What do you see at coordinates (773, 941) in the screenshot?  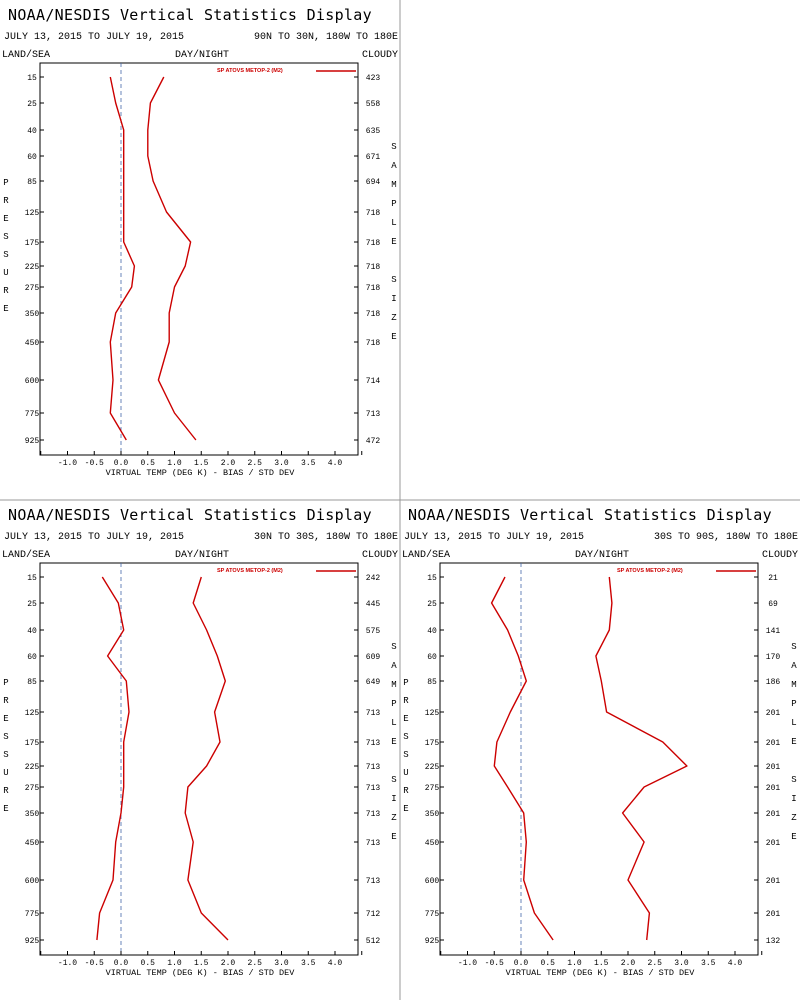 I see `sample-size-label: 132` at bounding box center [773, 941].